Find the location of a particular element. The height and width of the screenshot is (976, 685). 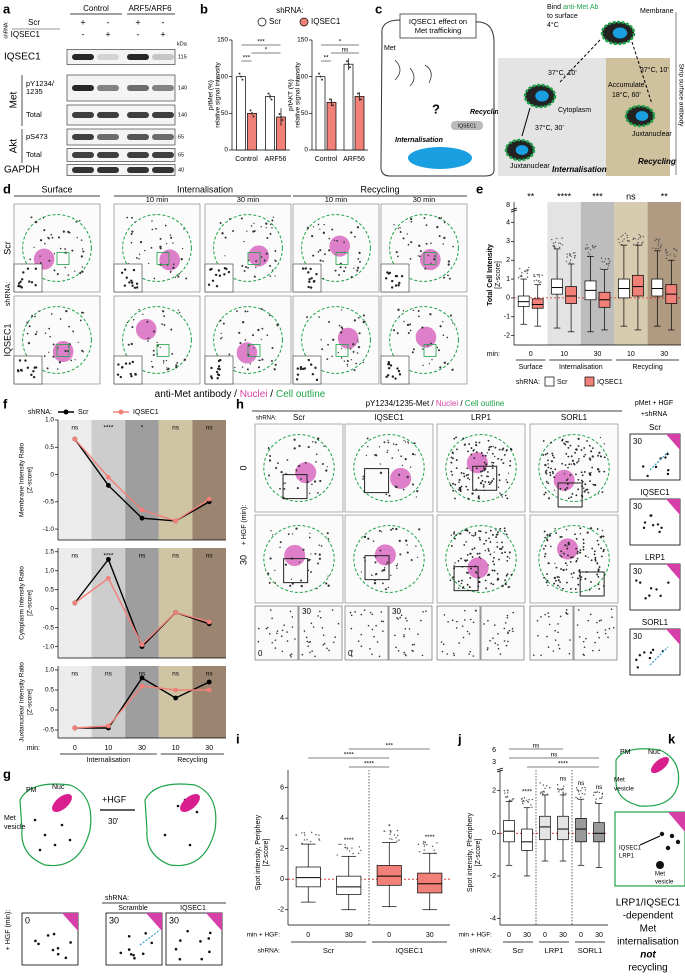

label: Internalisation is located at coordinates (205, 189).